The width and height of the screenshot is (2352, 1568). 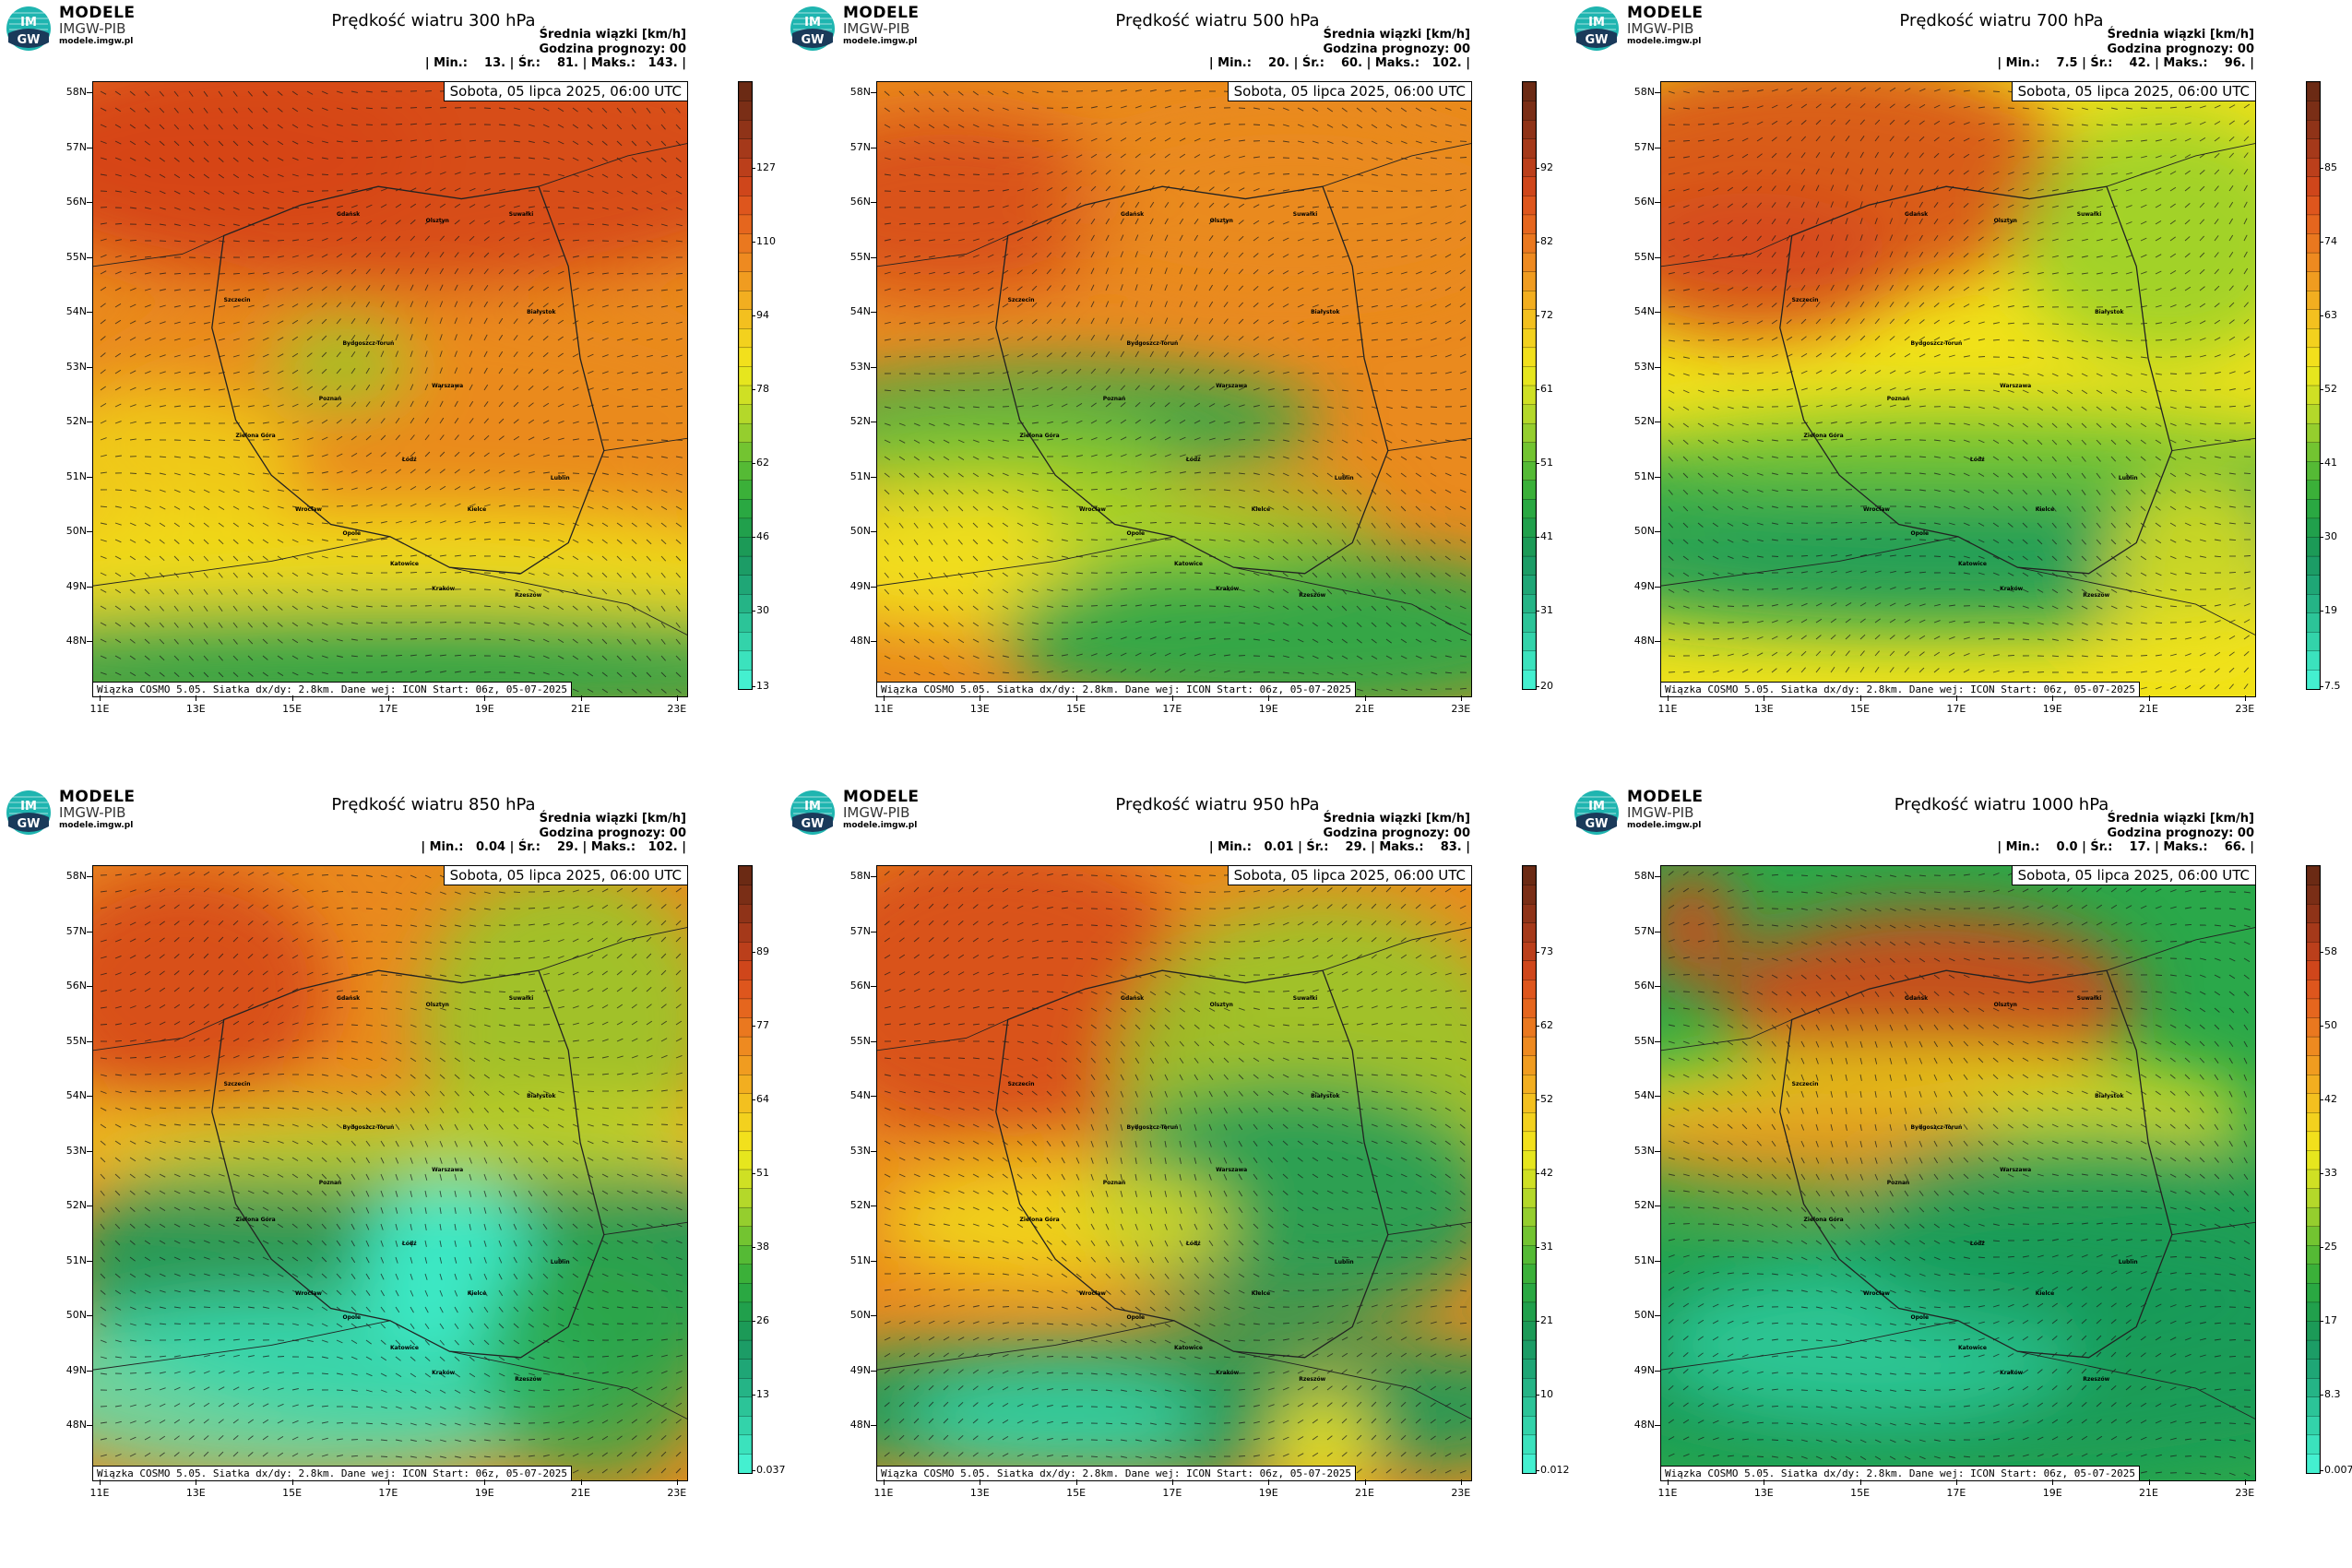 What do you see at coordinates (448, 386) in the screenshot?
I see `city-label: Warszawa` at bounding box center [448, 386].